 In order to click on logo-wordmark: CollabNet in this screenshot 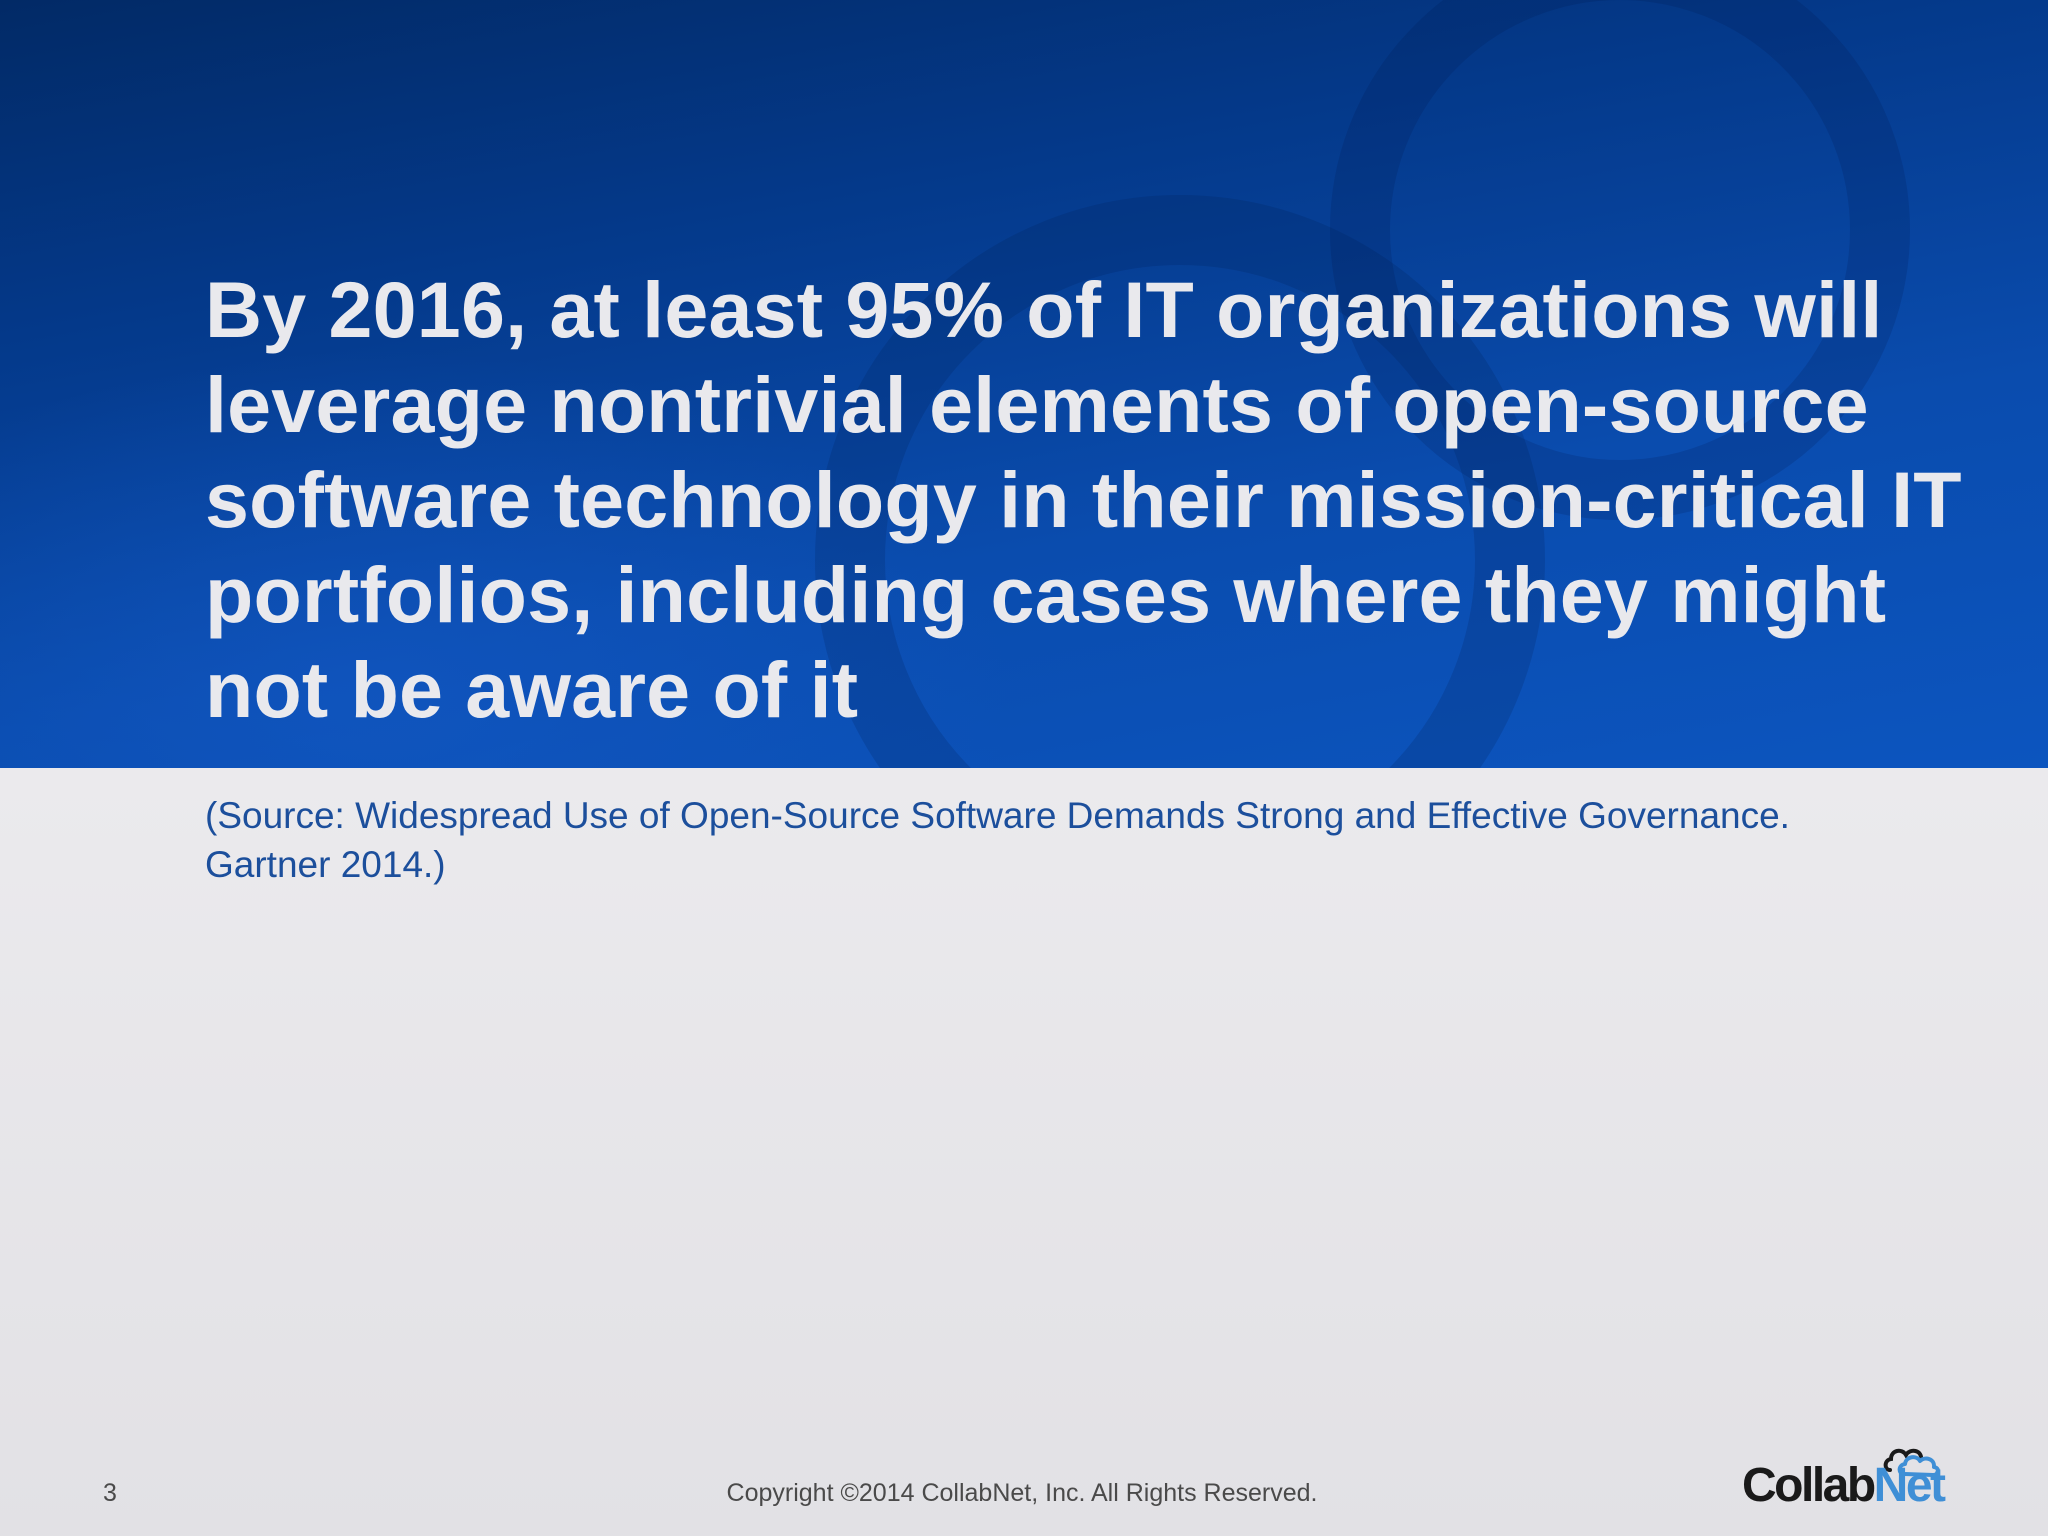, I will do `click(1844, 1485)`.